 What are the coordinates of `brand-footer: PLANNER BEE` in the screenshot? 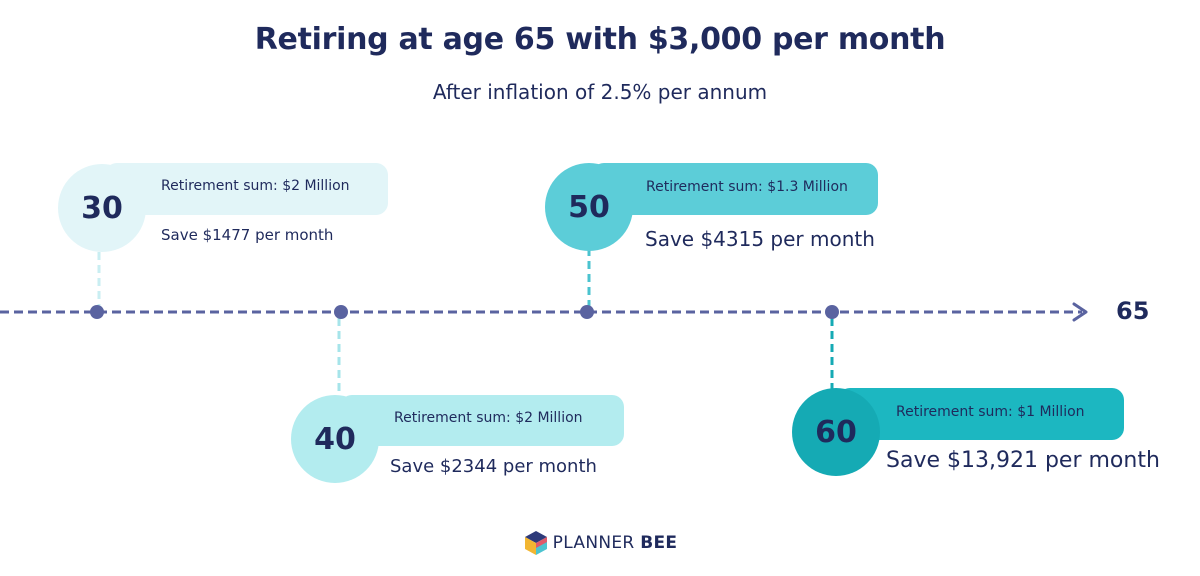 It's located at (600, 543).